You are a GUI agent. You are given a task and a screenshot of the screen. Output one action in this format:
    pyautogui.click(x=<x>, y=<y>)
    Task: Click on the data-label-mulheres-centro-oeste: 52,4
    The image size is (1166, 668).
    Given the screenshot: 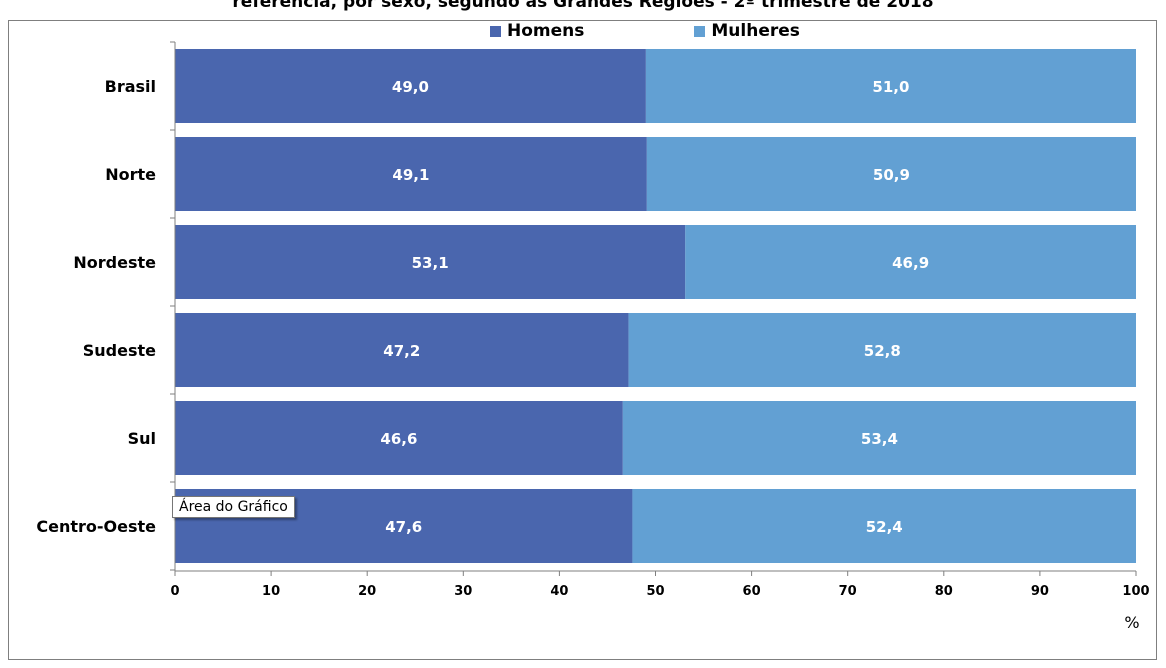 What is the action you would take?
    pyautogui.click(x=884, y=527)
    